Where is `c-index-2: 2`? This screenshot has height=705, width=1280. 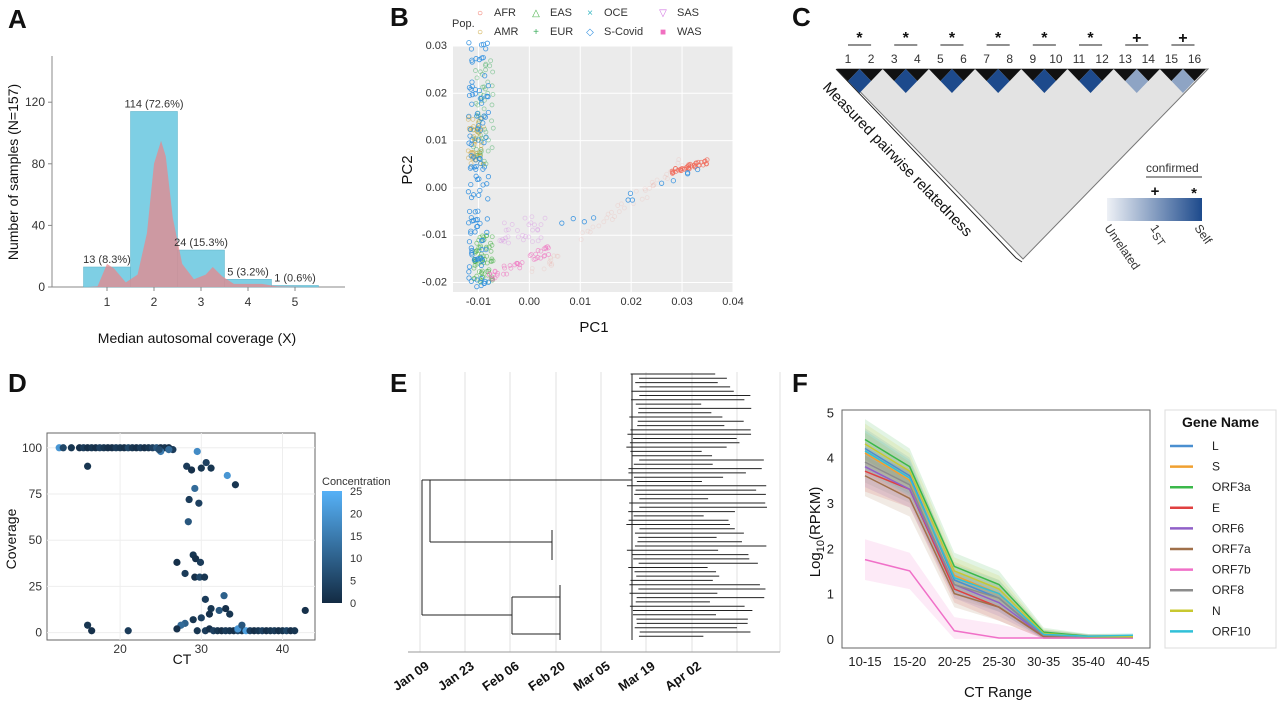 c-index-2: 2 is located at coordinates (871, 59).